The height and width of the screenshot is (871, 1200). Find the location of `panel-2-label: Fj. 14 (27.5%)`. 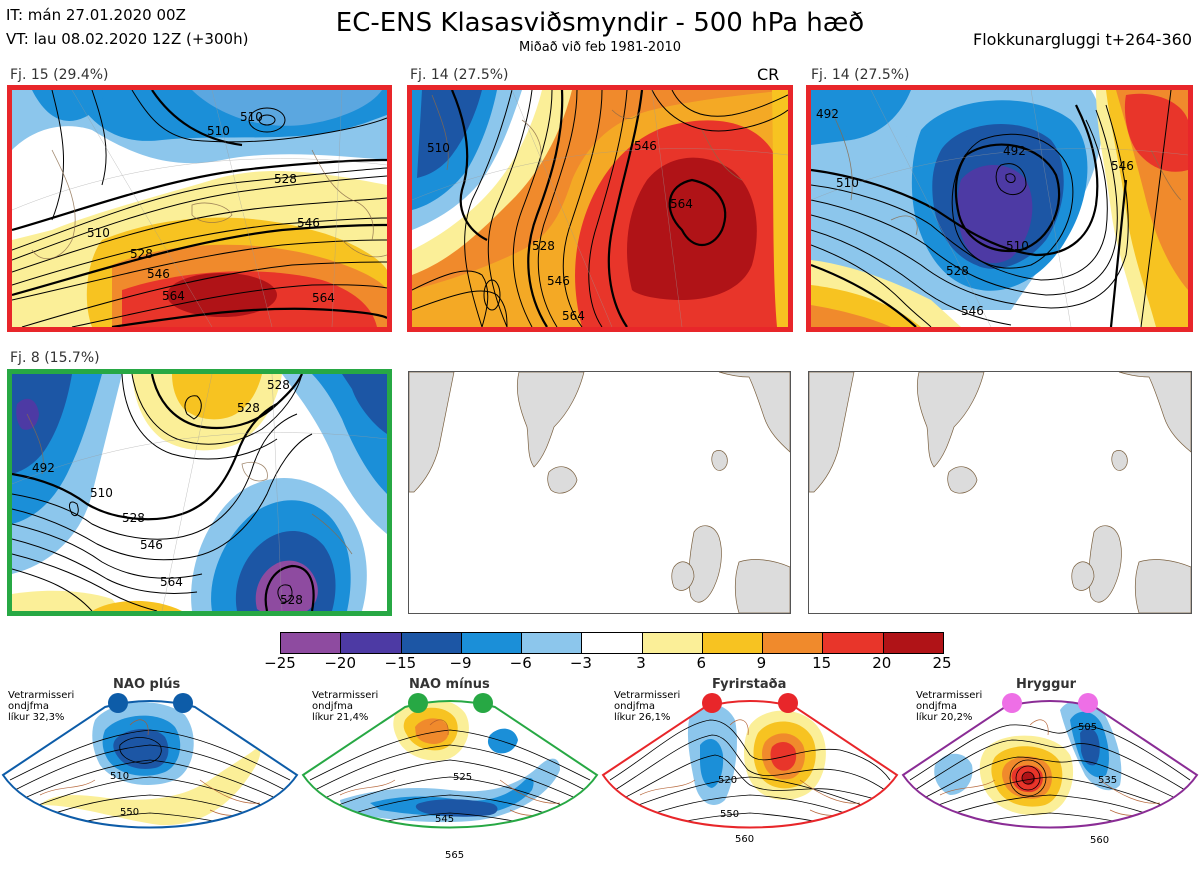

panel-2-label: Fj. 14 (27.5%) is located at coordinates (459, 75).